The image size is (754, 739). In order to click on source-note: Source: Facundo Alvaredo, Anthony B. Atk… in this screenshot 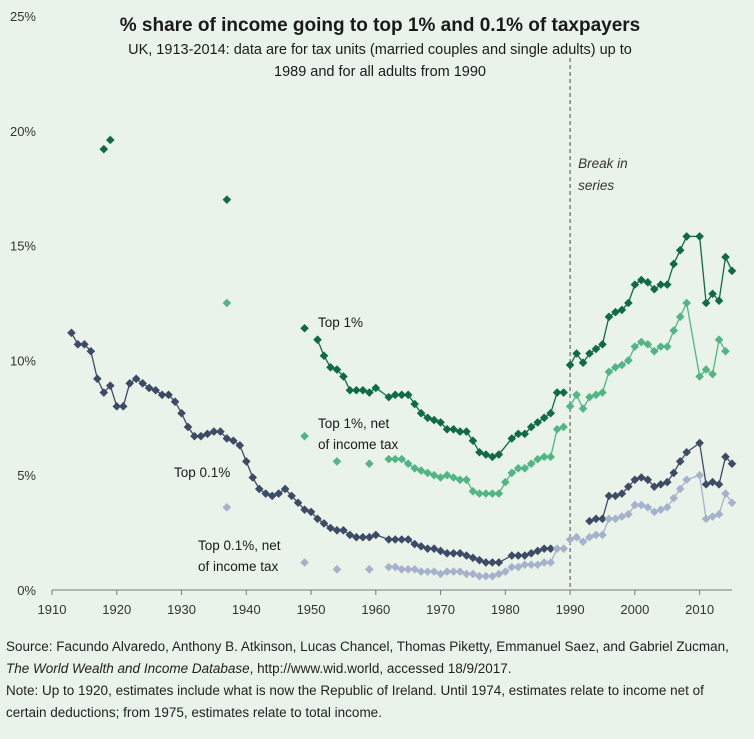, I will do `click(377, 658)`.